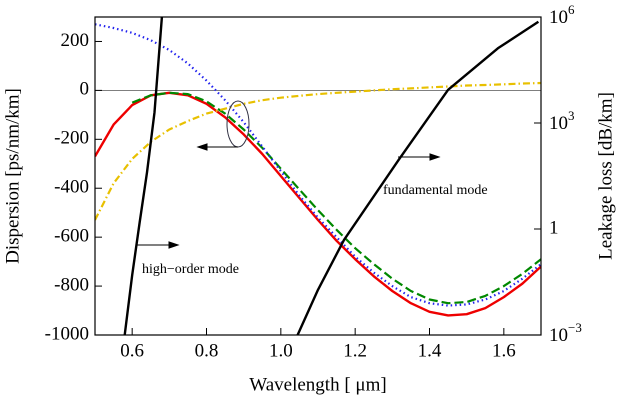  What do you see at coordinates (71, 187) in the screenshot?
I see `y-tick-label: -400` at bounding box center [71, 187].